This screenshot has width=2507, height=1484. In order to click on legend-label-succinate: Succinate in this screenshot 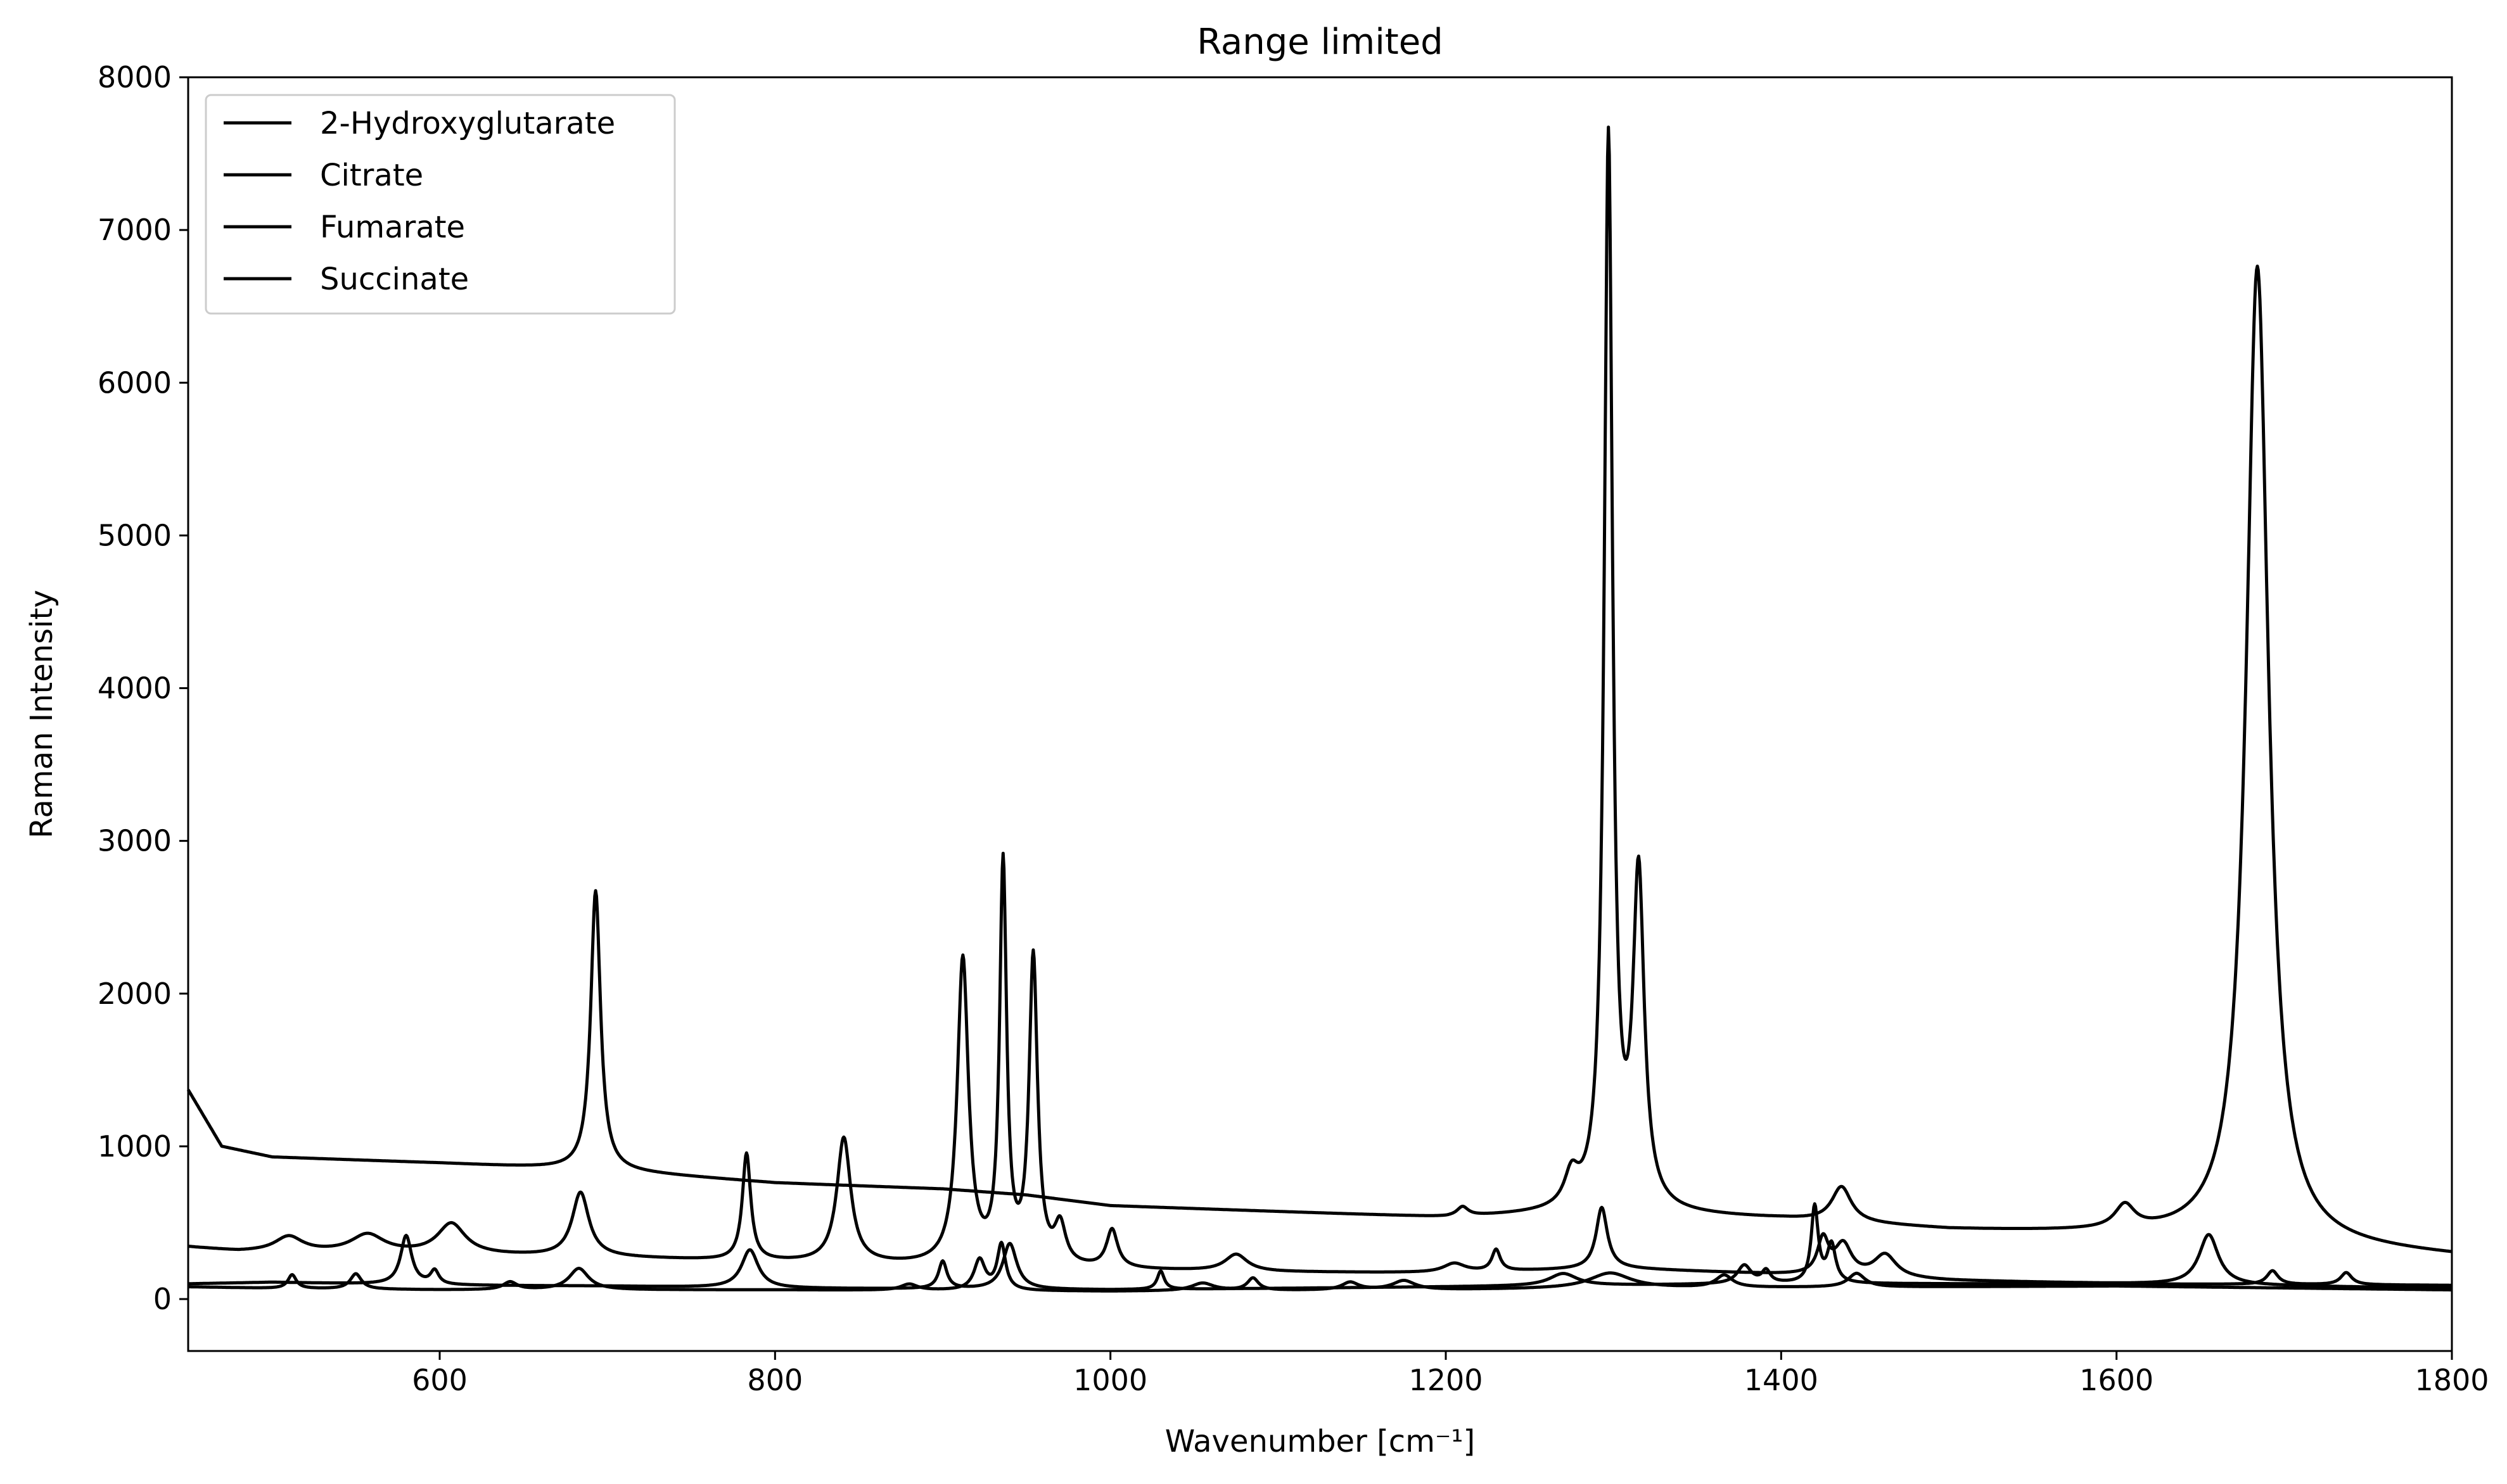, I will do `click(394, 279)`.